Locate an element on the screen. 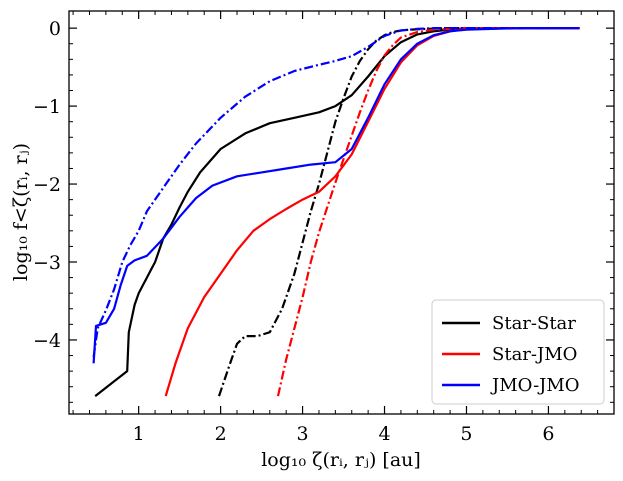  x-tick-label: 4 is located at coordinates (384, 434).